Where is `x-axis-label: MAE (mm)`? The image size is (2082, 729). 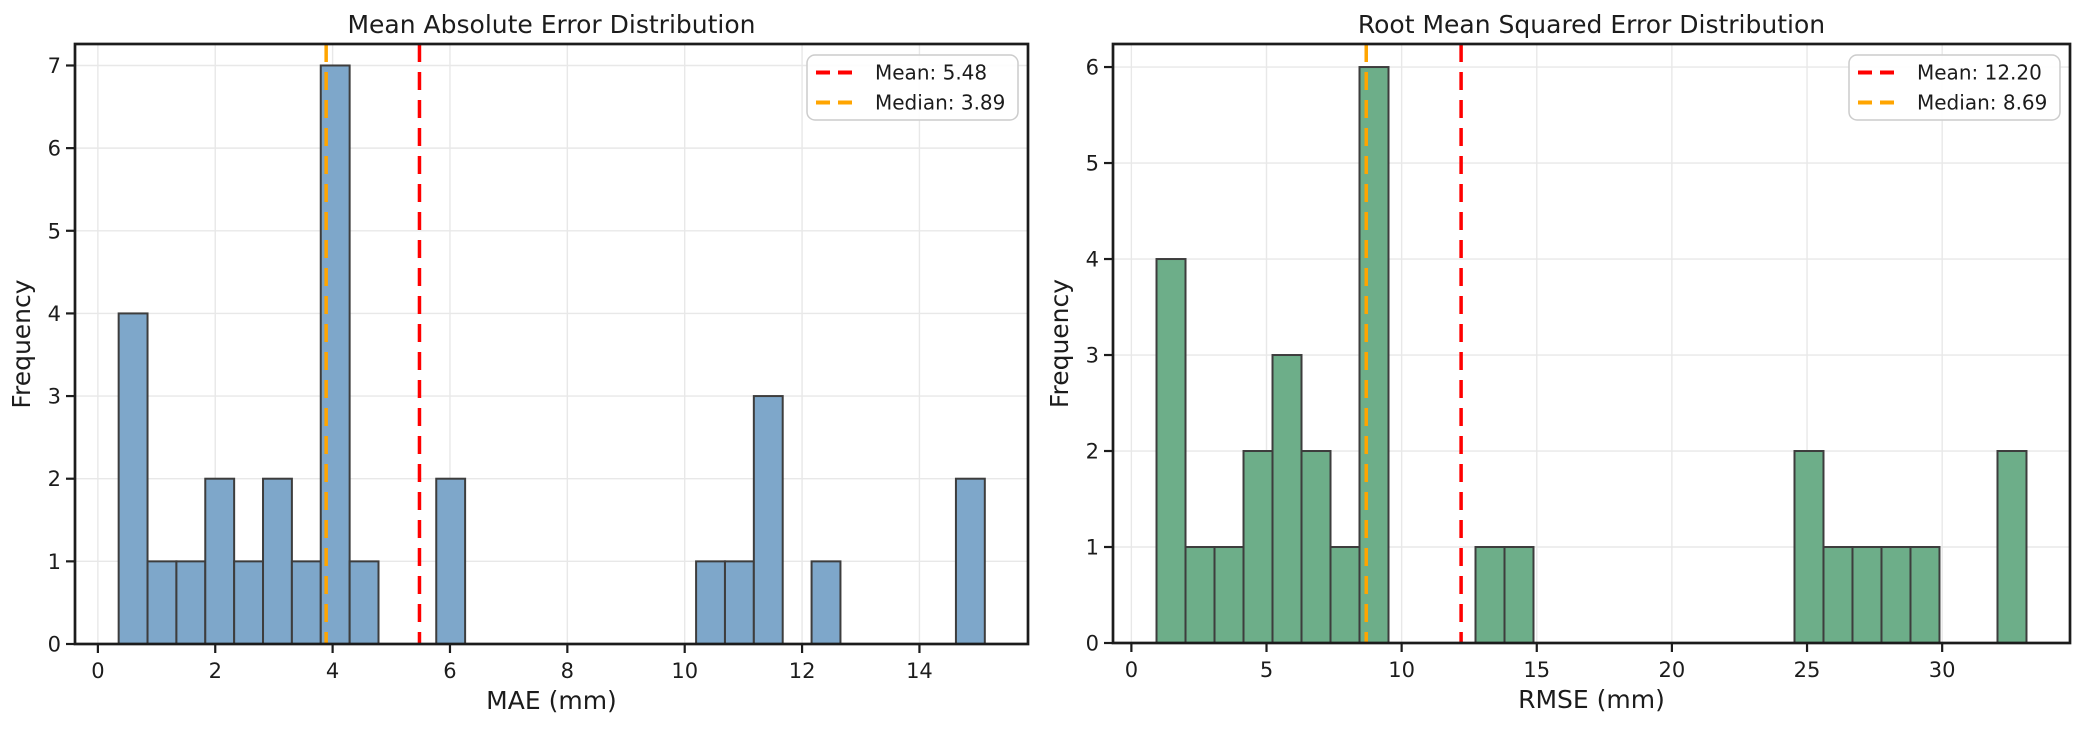
x-axis-label: MAE (mm) is located at coordinates (551, 700).